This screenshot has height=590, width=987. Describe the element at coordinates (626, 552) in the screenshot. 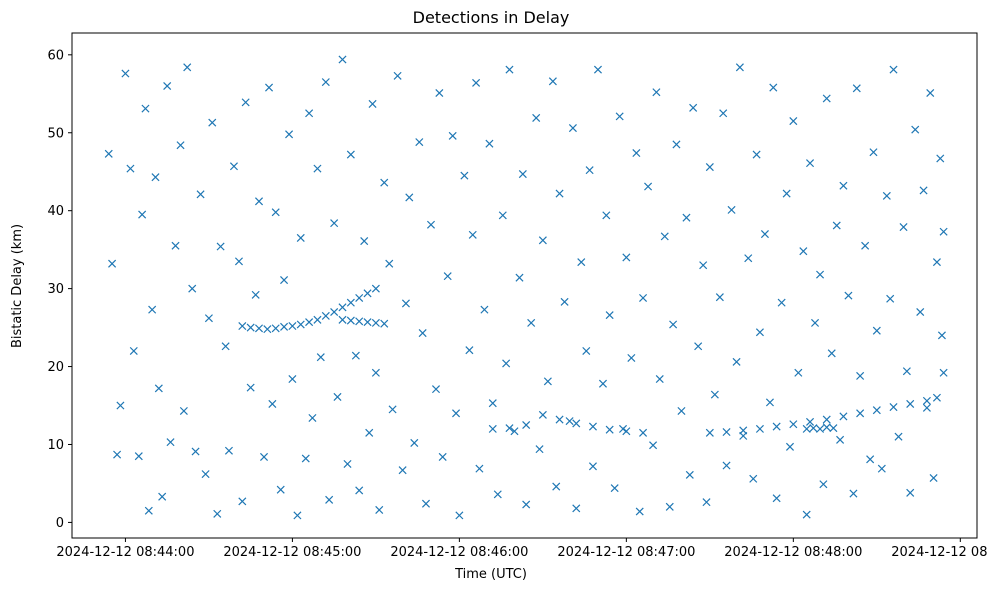

I see `x-tick-label: 2024-12-12 08:47:00` at that location.